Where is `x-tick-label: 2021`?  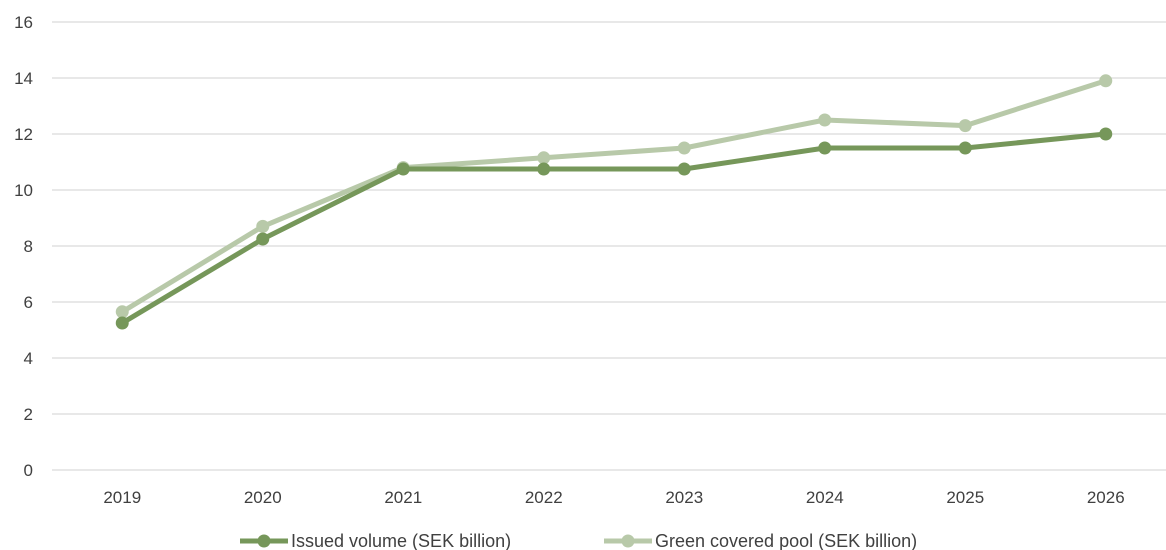 x-tick-label: 2021 is located at coordinates (403, 497).